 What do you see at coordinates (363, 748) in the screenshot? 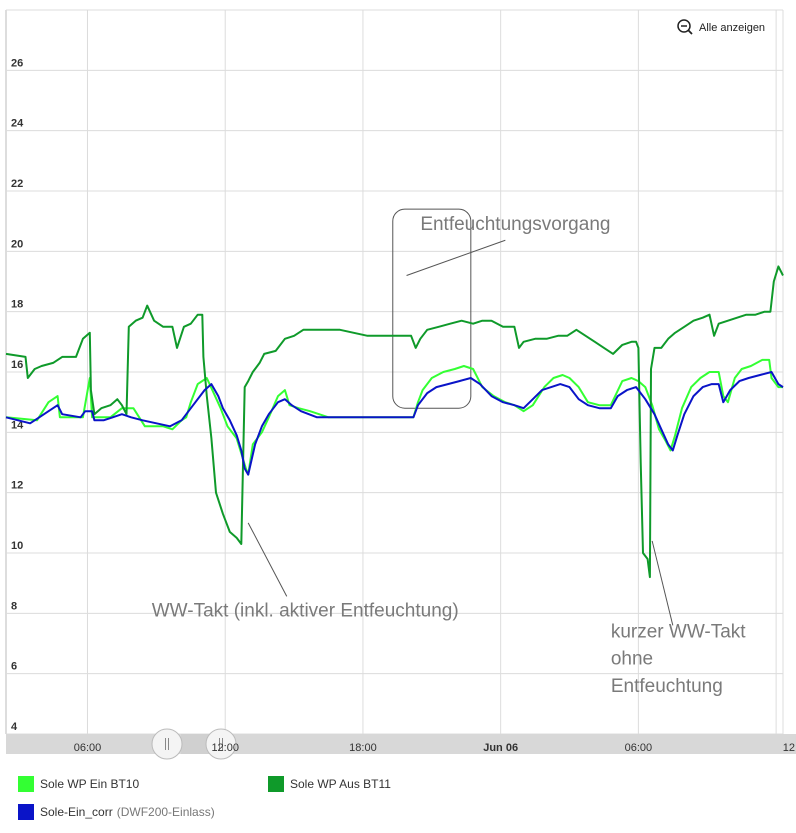
I see `x-tick-label: 18:00` at bounding box center [363, 748].